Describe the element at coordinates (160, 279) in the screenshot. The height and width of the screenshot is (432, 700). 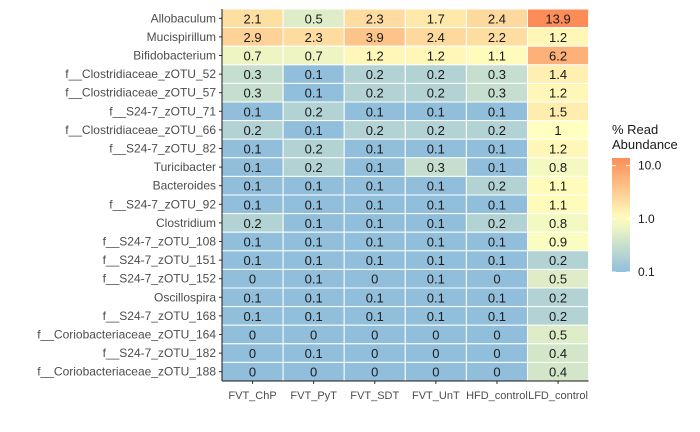
I see `y-tick-label: f__S24-7_zOTU_152` at that location.